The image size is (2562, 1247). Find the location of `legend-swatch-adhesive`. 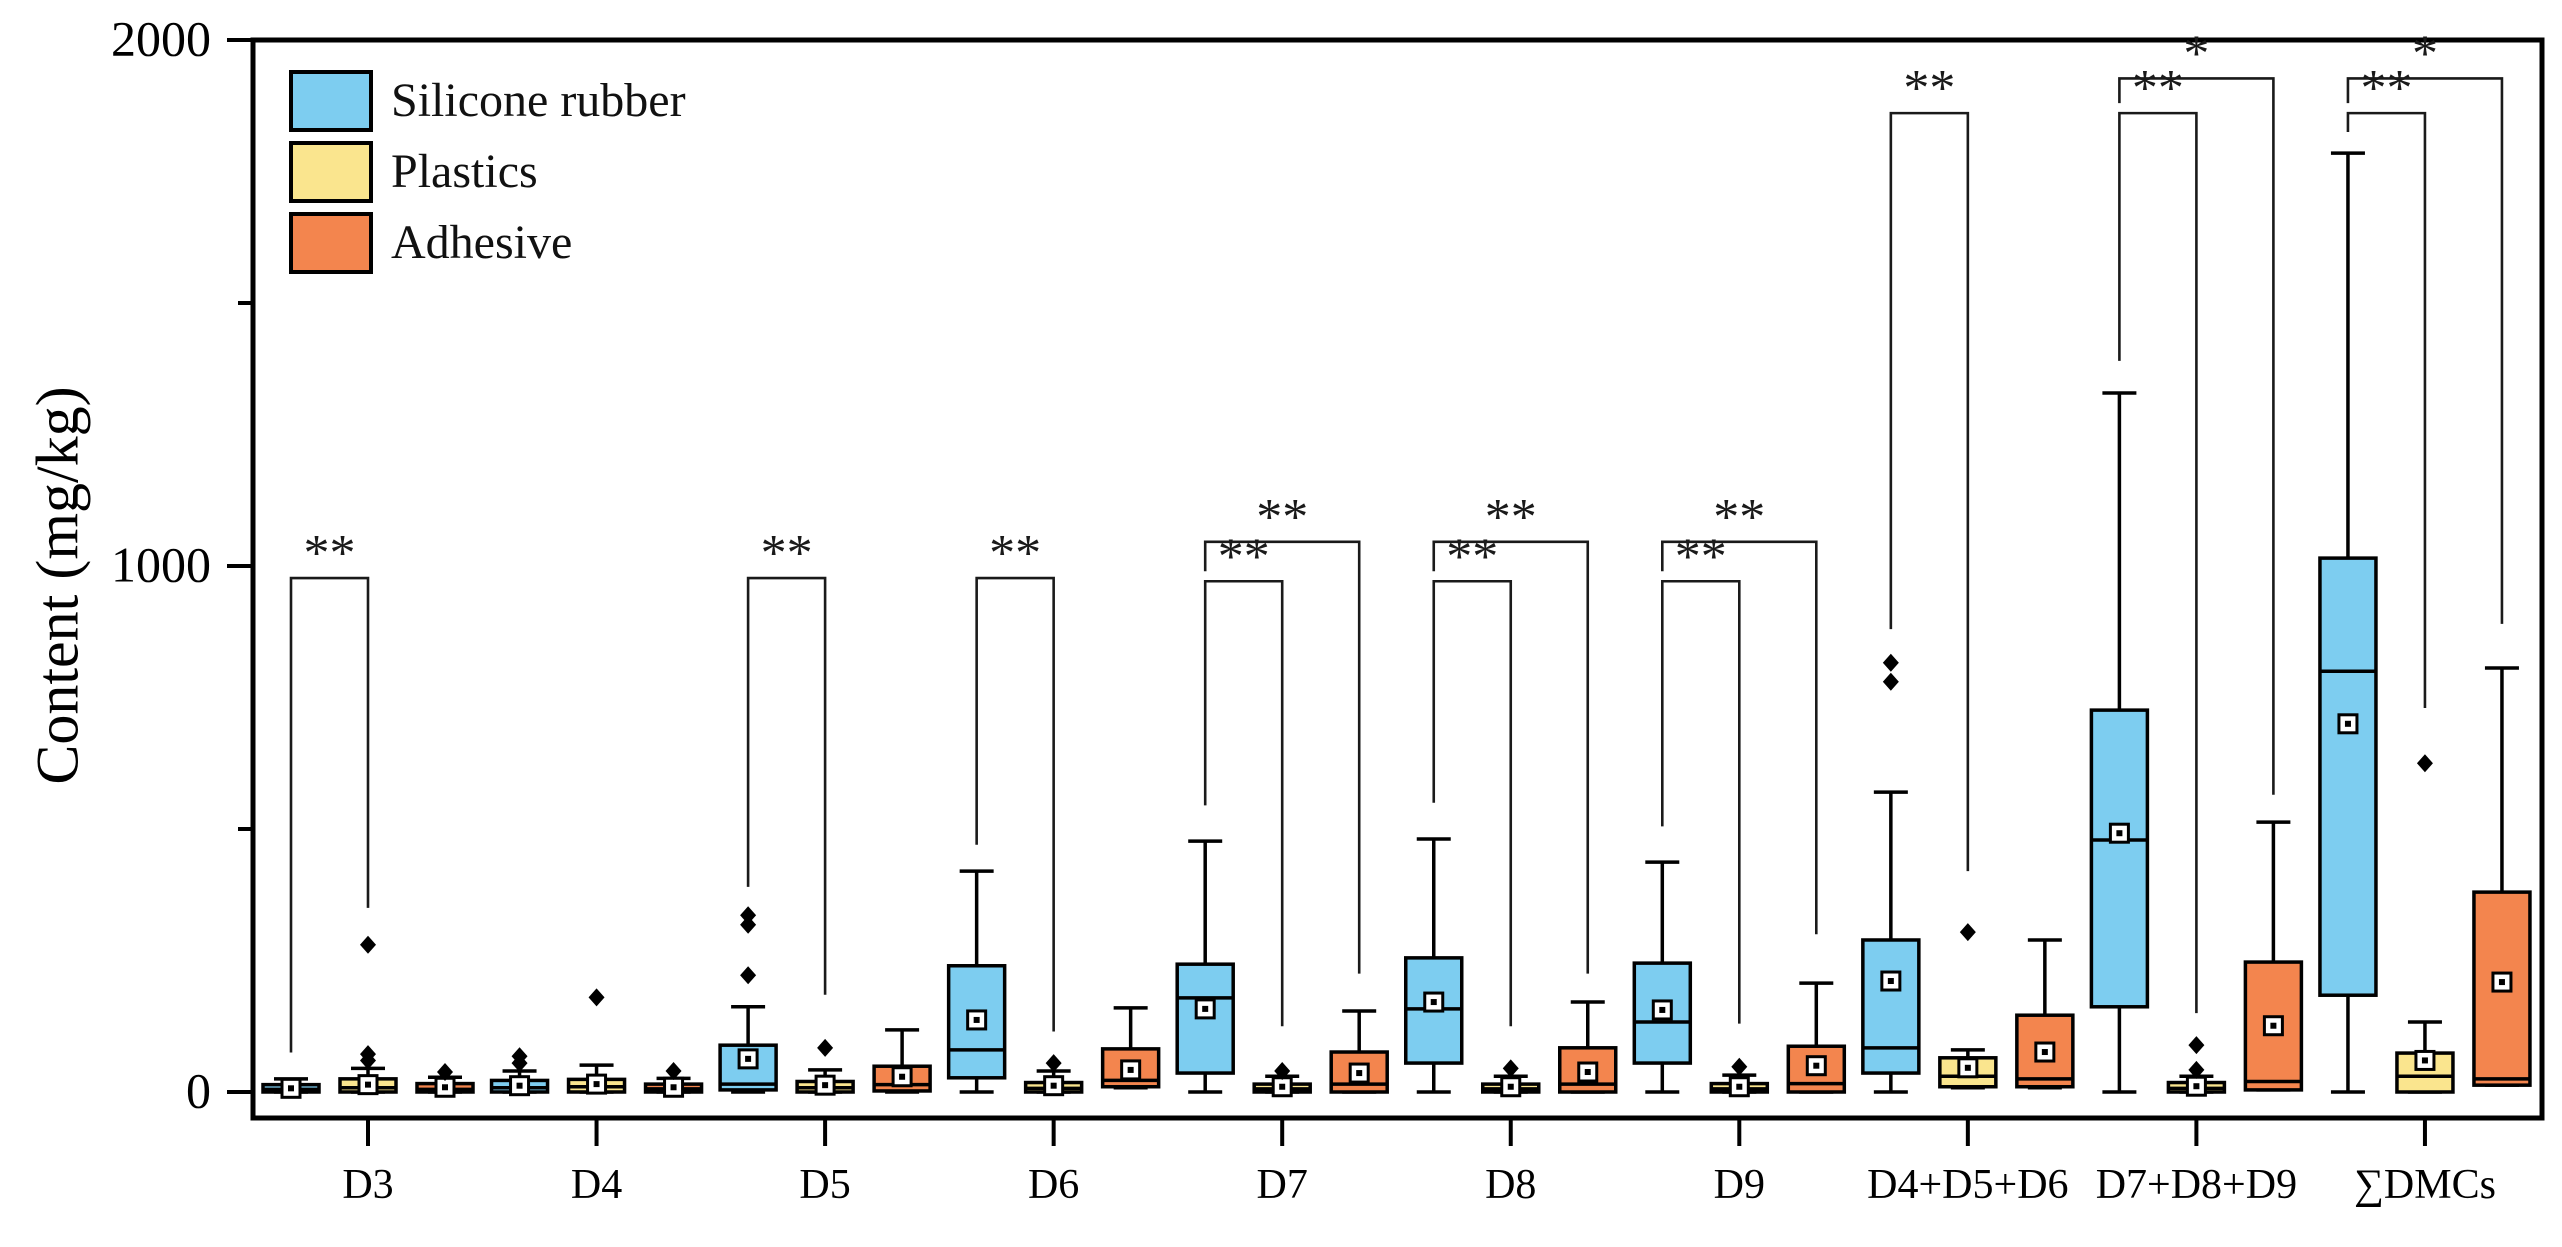

legend-swatch-adhesive is located at coordinates (331, 243).